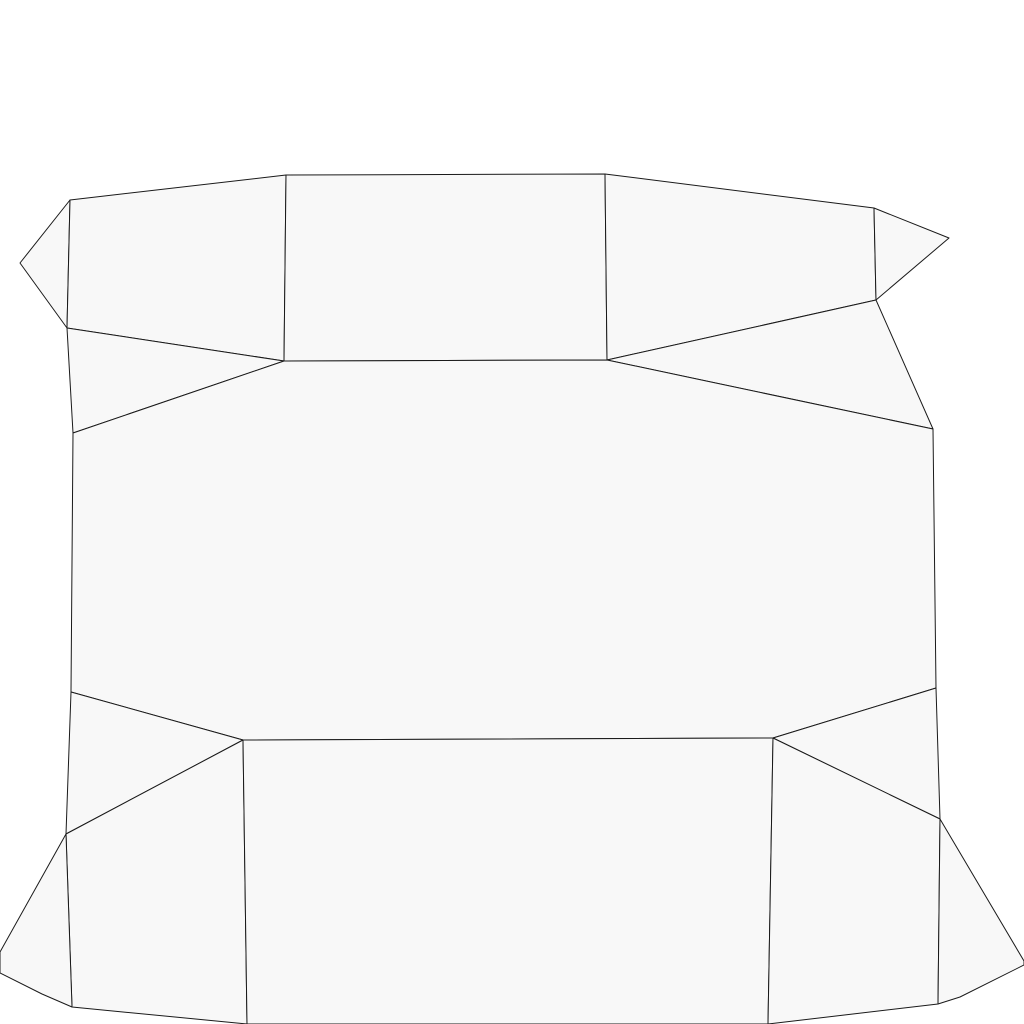 The width and height of the screenshot is (1024, 1024). What do you see at coordinates (45, 264) in the screenshot?
I see `left-top-tip-flap` at bounding box center [45, 264].